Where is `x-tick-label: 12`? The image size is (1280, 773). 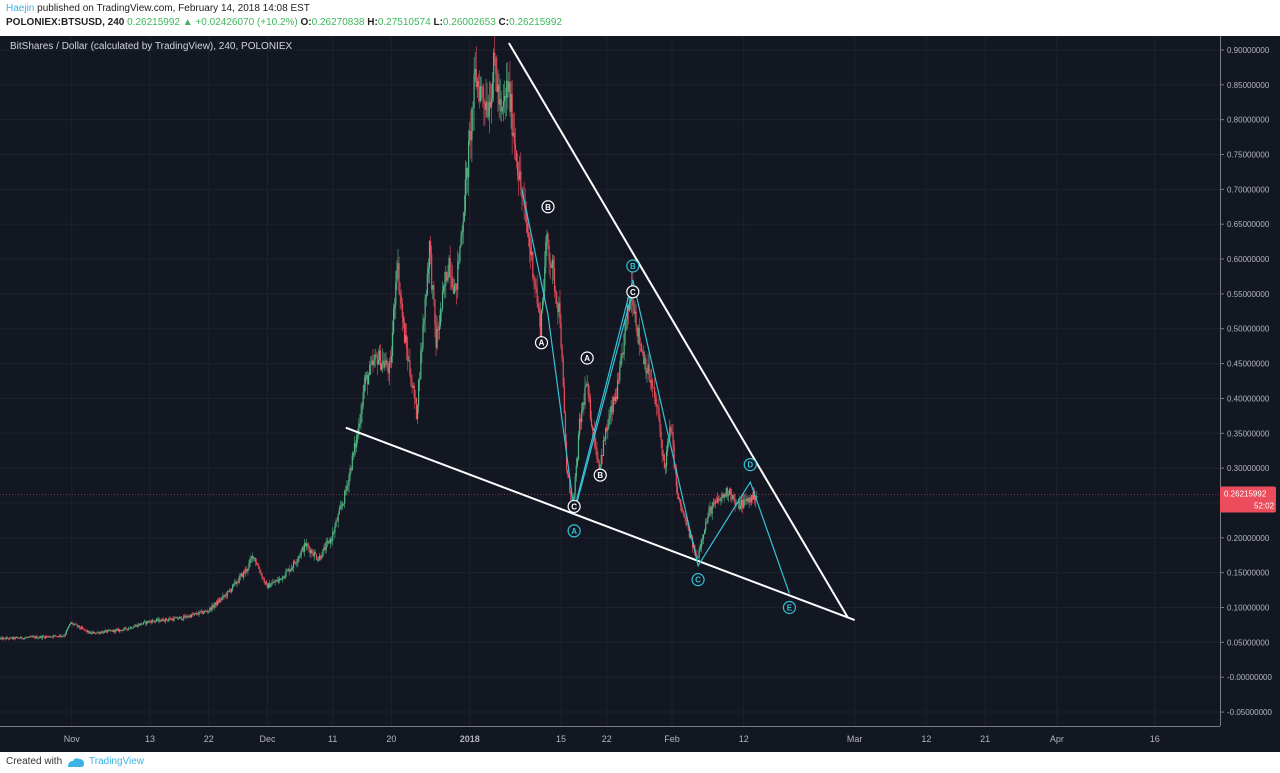 x-tick-label: 12 is located at coordinates (926, 739).